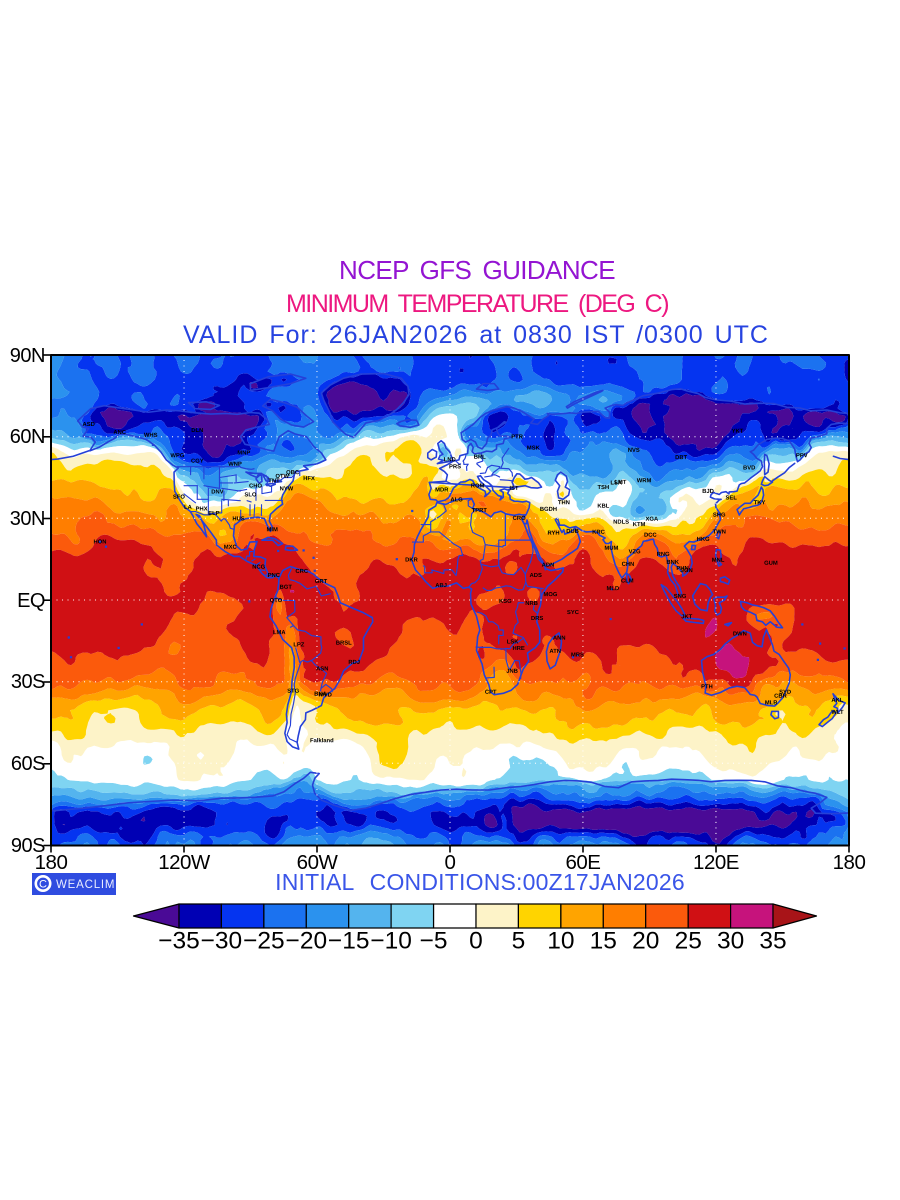 The height and width of the screenshot is (1200, 900). What do you see at coordinates (645, 940) in the screenshot?
I see `svg-text: 20` at bounding box center [645, 940].